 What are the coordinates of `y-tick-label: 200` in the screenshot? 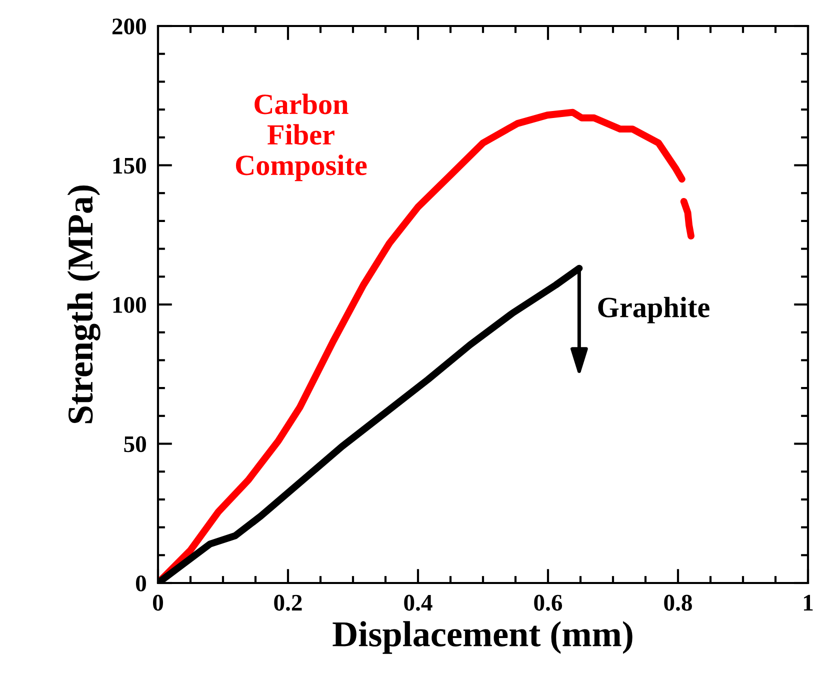 It's located at (129, 26).